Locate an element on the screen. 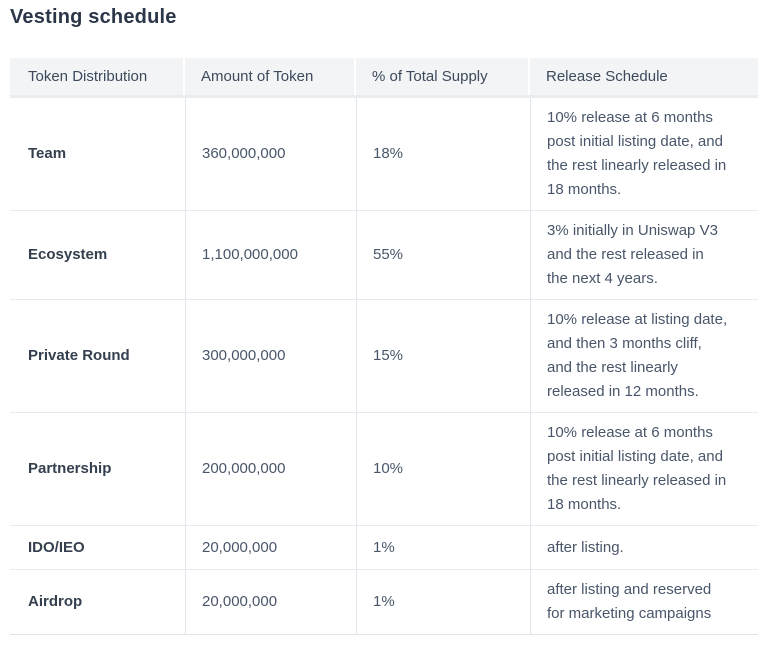 This screenshot has width=783, height=648. cell-amount: 300,000,000 is located at coordinates (270, 356).